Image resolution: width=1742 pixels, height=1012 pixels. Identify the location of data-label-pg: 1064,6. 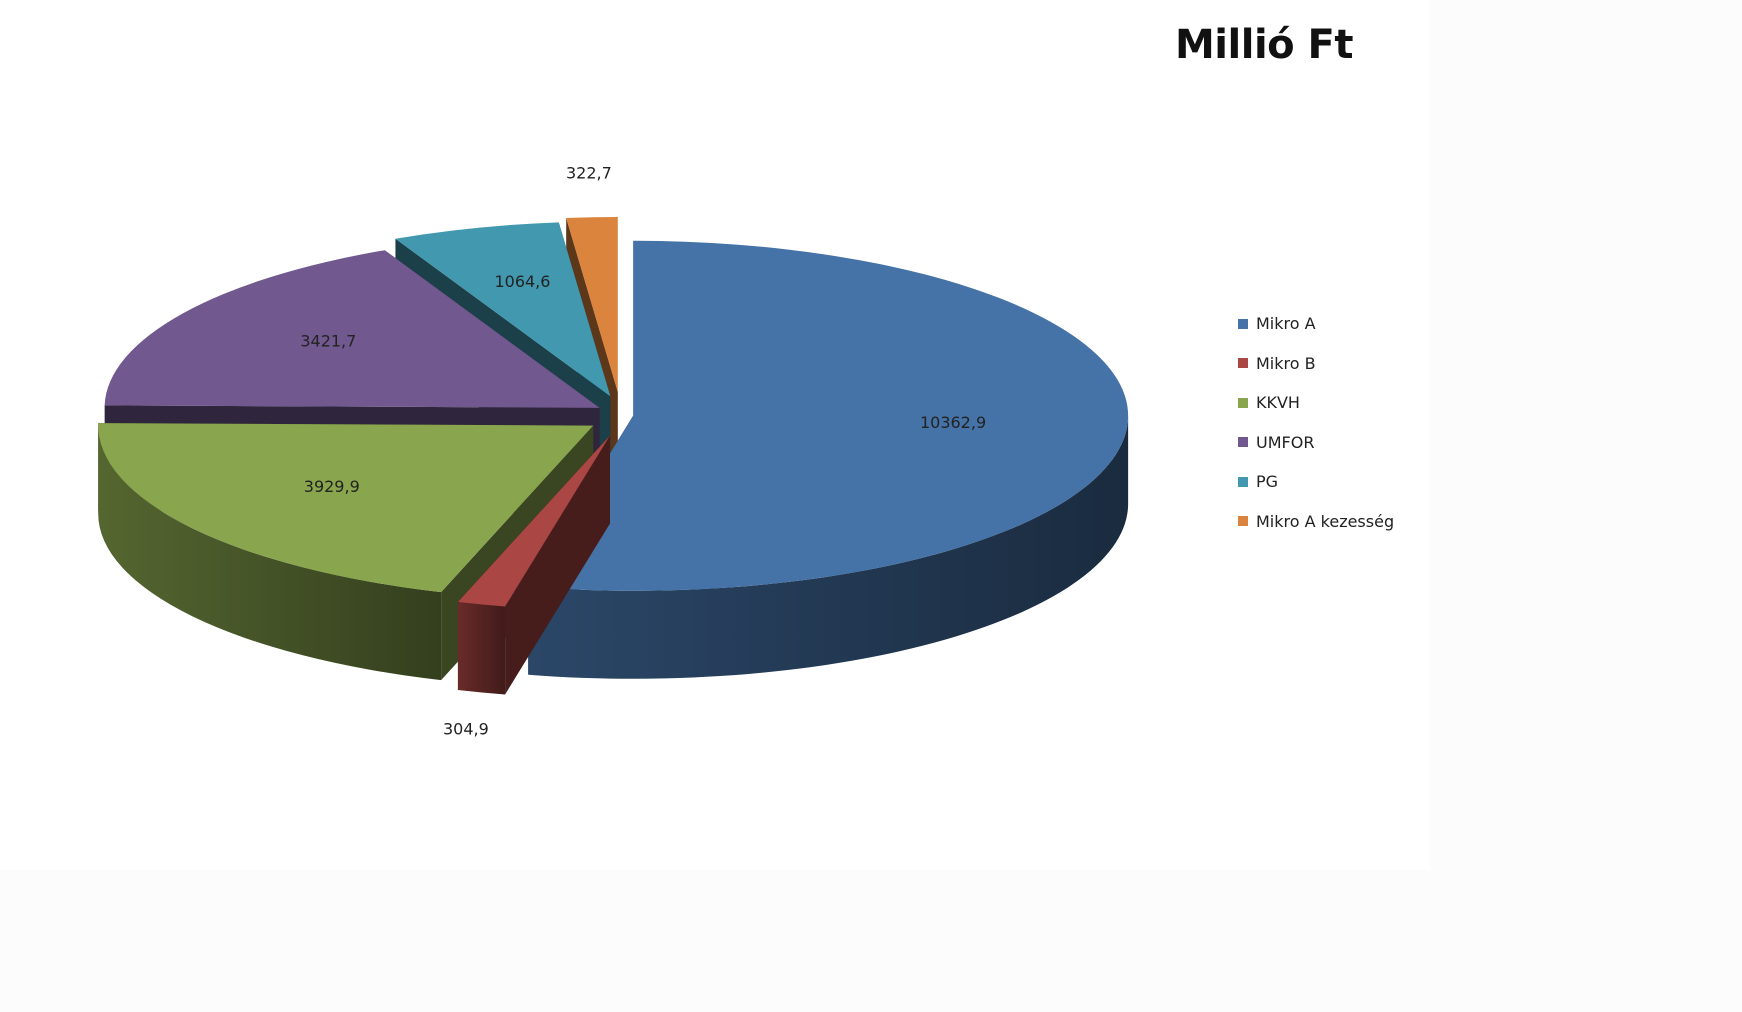
(522, 281).